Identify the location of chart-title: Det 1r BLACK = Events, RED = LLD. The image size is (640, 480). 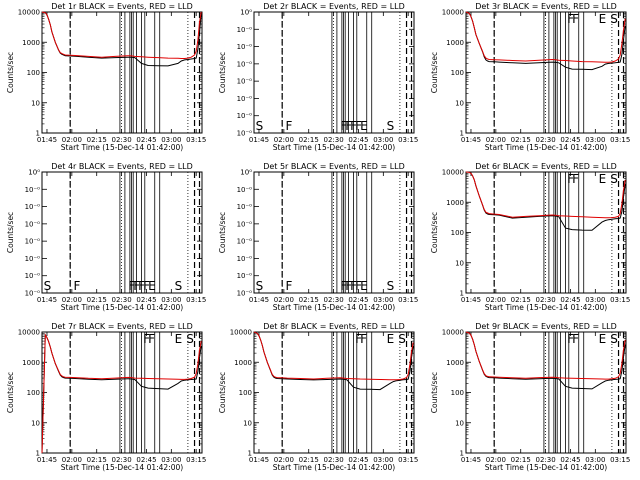
(122, 6).